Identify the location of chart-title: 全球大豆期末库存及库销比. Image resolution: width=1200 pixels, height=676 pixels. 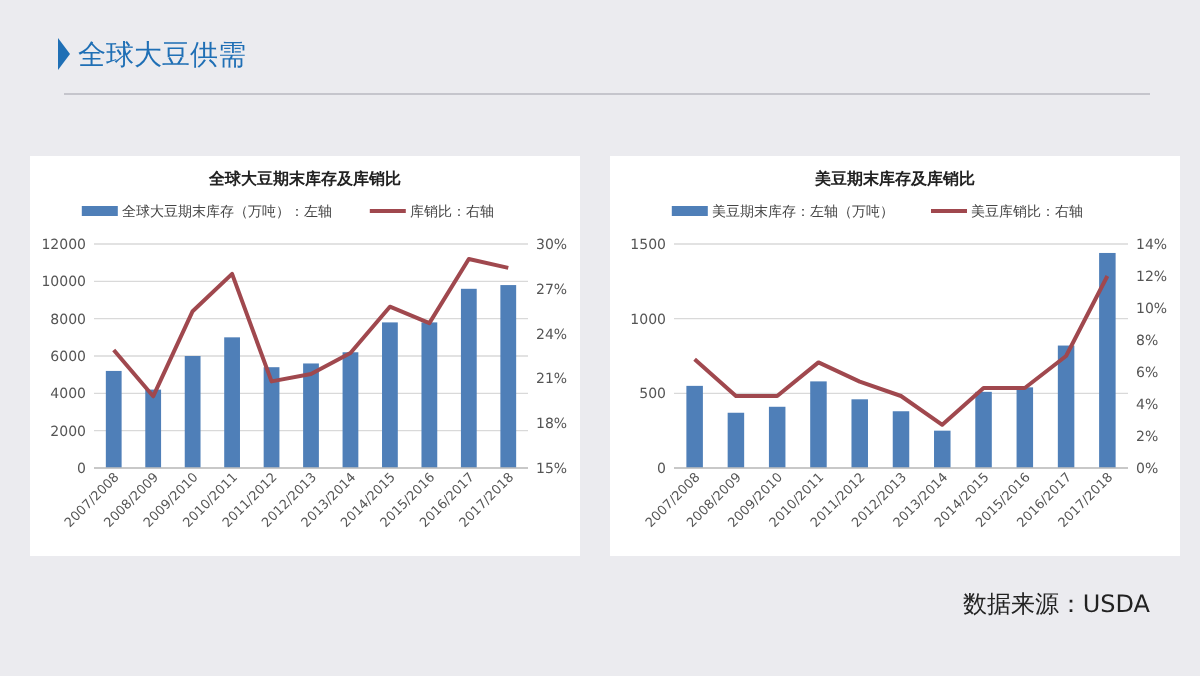
(304, 178).